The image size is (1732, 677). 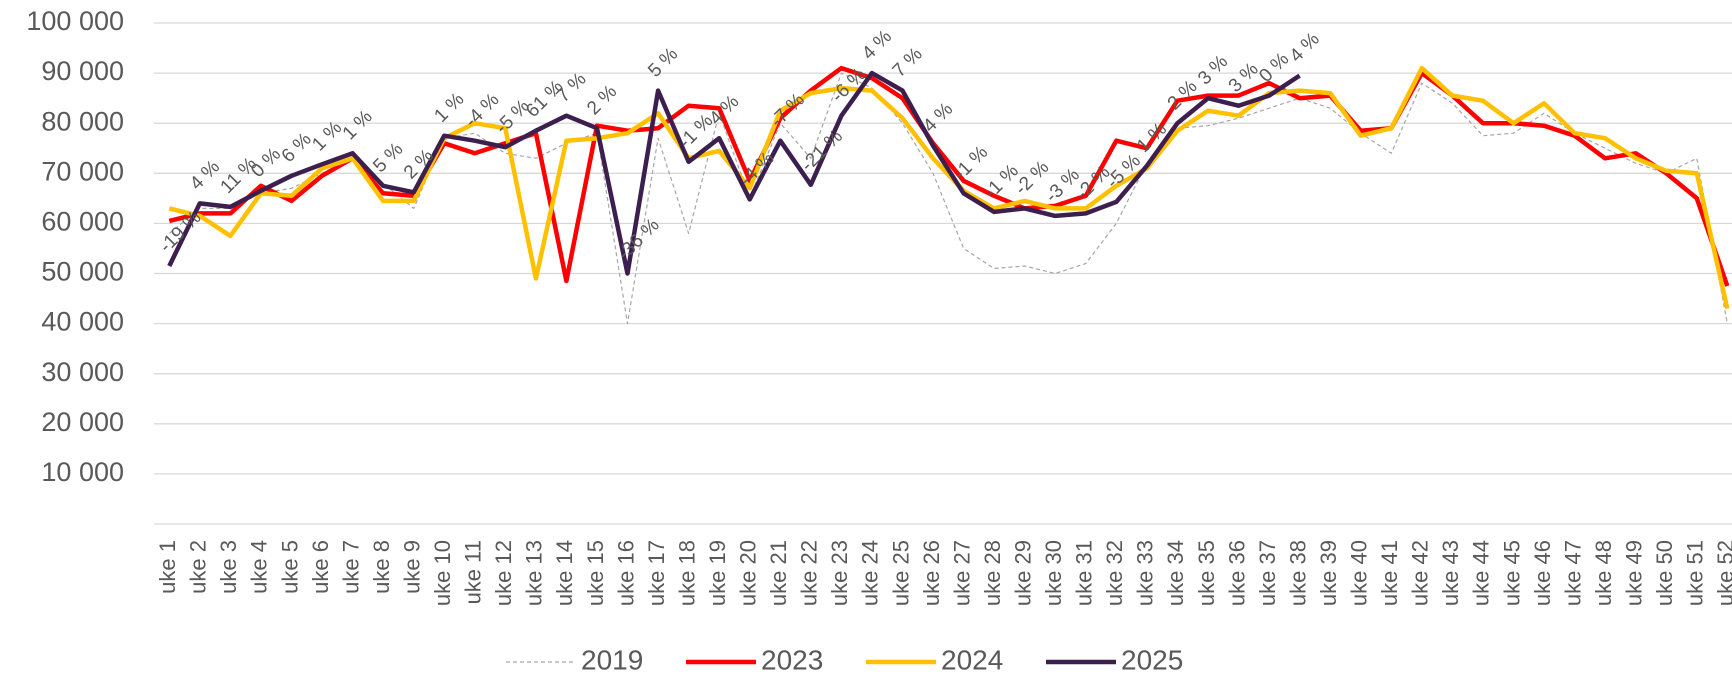 I want to click on y-tick-label: 20 000, so click(x=82, y=422).